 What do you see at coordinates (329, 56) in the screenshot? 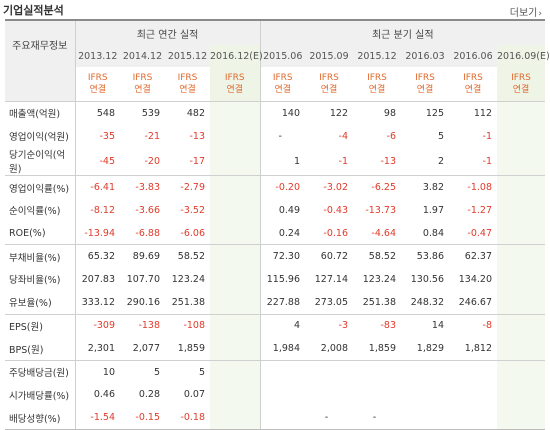
I see `period-header: 2015.09` at bounding box center [329, 56].